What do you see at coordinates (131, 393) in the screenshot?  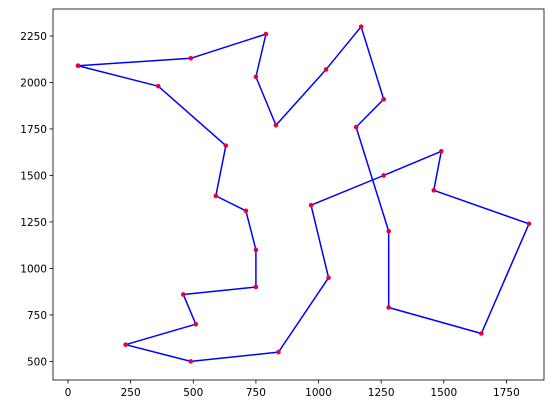 I see `x-tick-label: 250` at bounding box center [131, 393].